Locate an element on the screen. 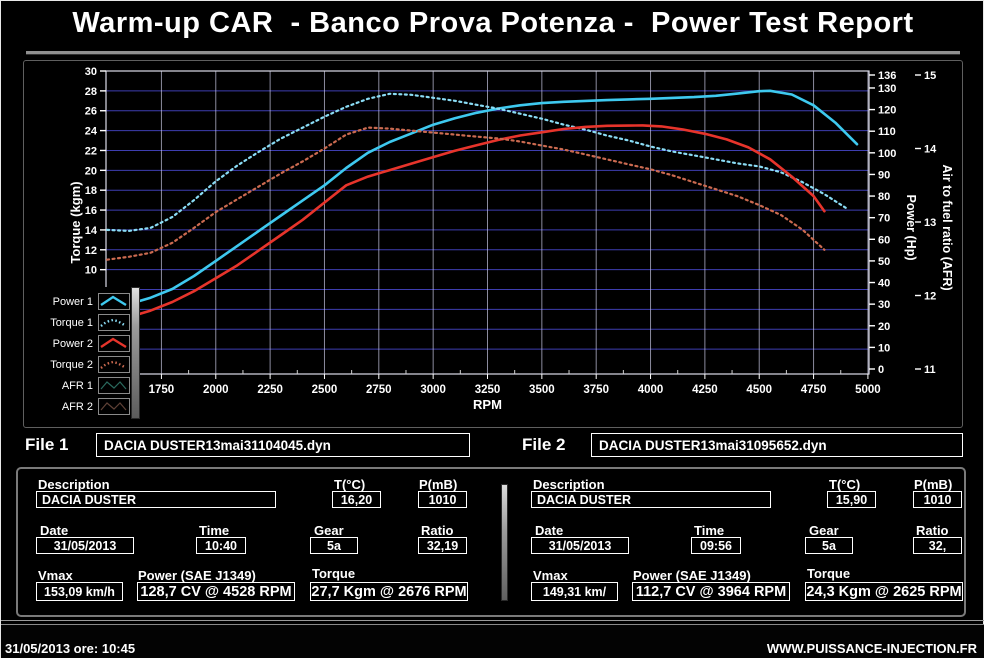 Image resolution: width=984 pixels, height=658 pixels. status-bar is located at coordinates (492, 641).